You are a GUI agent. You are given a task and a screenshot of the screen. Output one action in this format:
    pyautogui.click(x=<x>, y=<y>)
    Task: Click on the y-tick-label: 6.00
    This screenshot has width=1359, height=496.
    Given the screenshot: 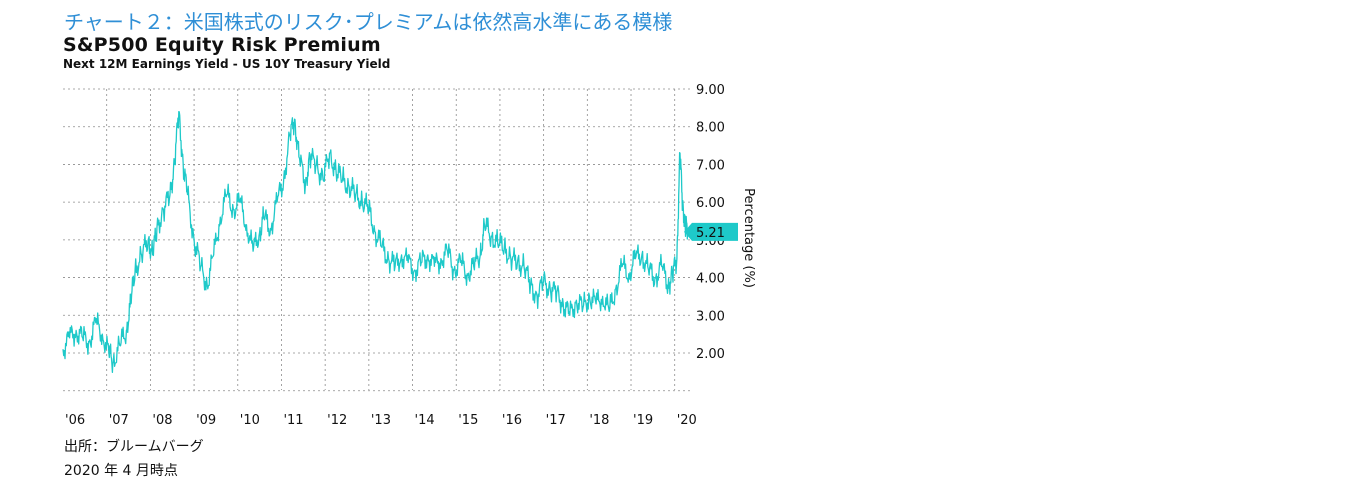 What is the action you would take?
    pyautogui.click(x=710, y=203)
    